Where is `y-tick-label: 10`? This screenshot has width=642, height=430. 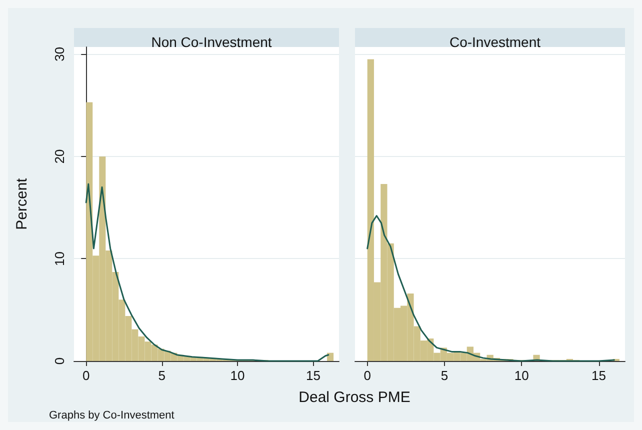
y-tick-label: 10 is located at coordinates (59, 258).